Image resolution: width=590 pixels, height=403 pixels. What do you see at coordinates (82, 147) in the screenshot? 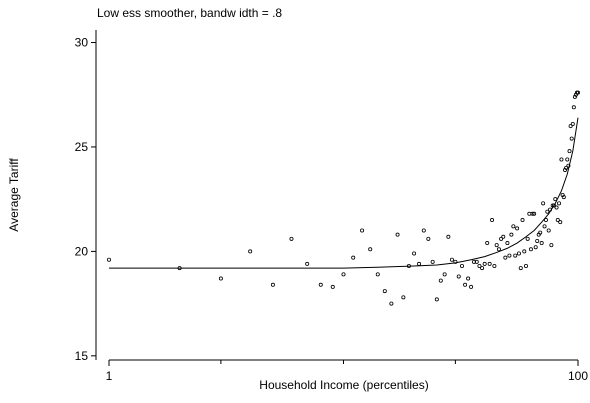
I see `y-tick-label: 25` at bounding box center [82, 147].